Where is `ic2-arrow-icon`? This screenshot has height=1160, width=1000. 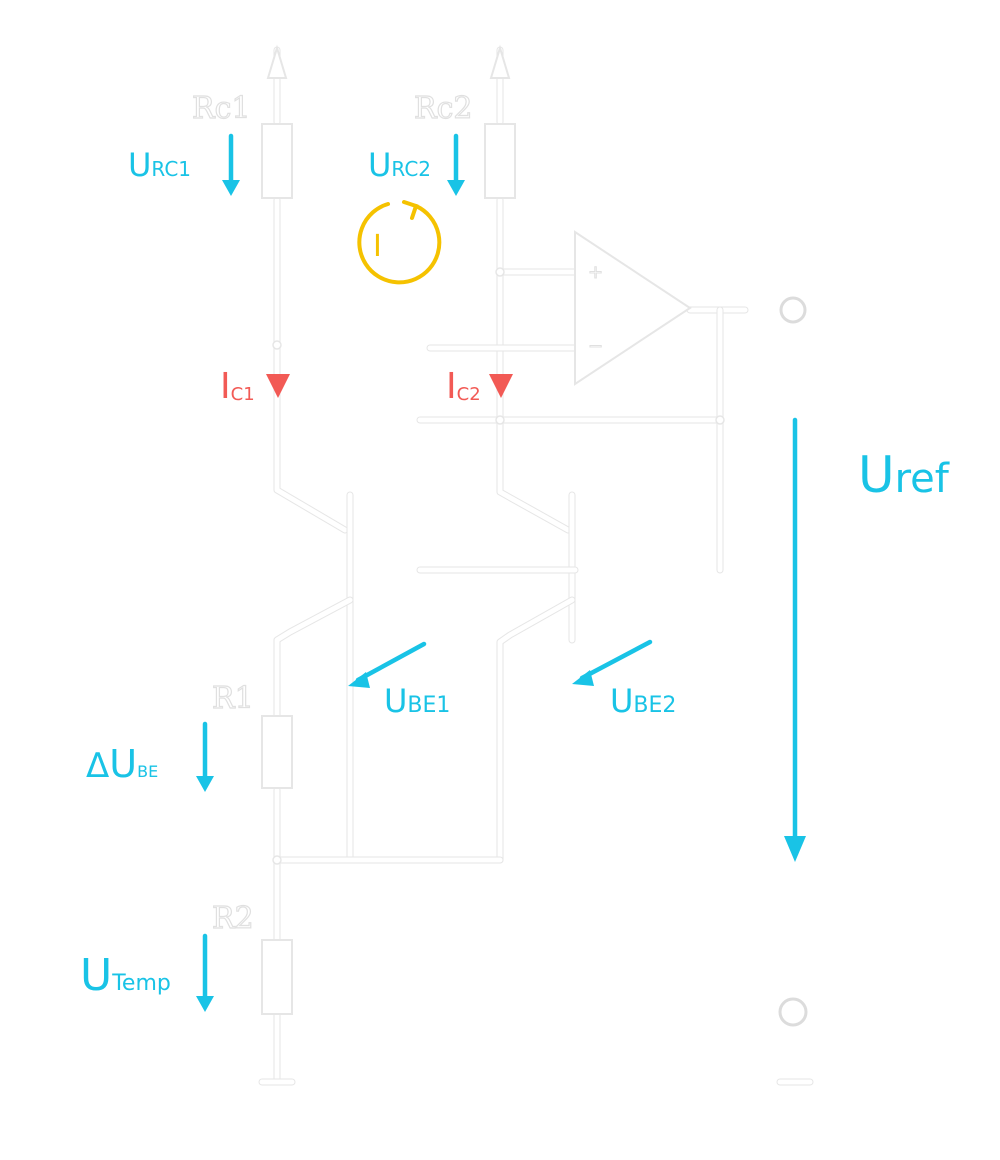
ic2-arrow-icon is located at coordinates (501, 386).